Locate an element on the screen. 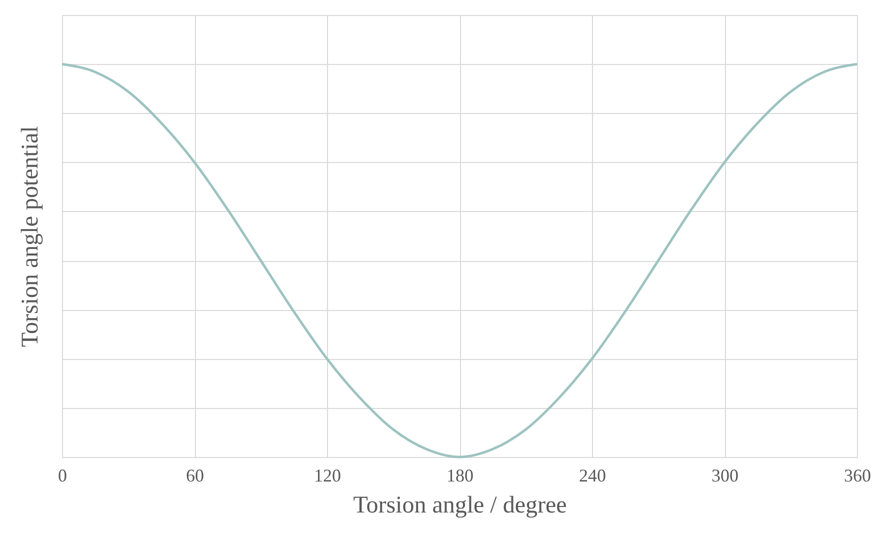  x-tick-label: 0 is located at coordinates (62, 476).